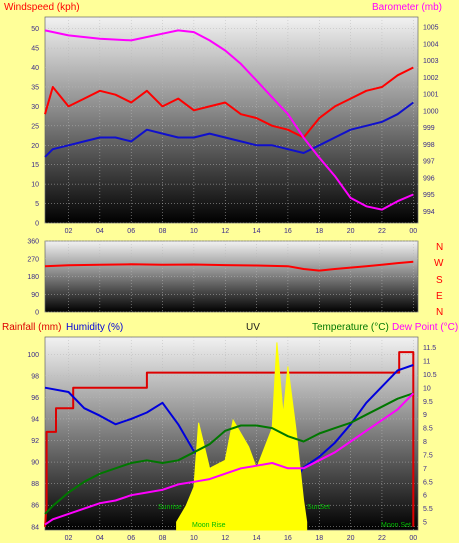 The height and width of the screenshot is (543, 459). Describe the element at coordinates (431, 78) in the screenshot. I see `y2-tick-label: 1002` at that location.